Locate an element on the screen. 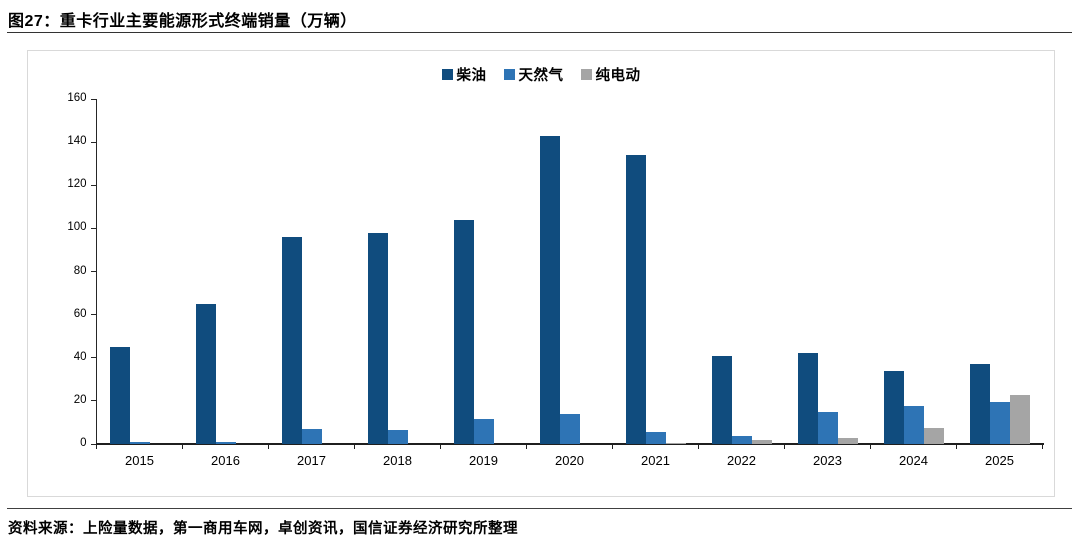 This screenshot has height=547, width=1080. bar-natural-gas-2021 is located at coordinates (655, 438).